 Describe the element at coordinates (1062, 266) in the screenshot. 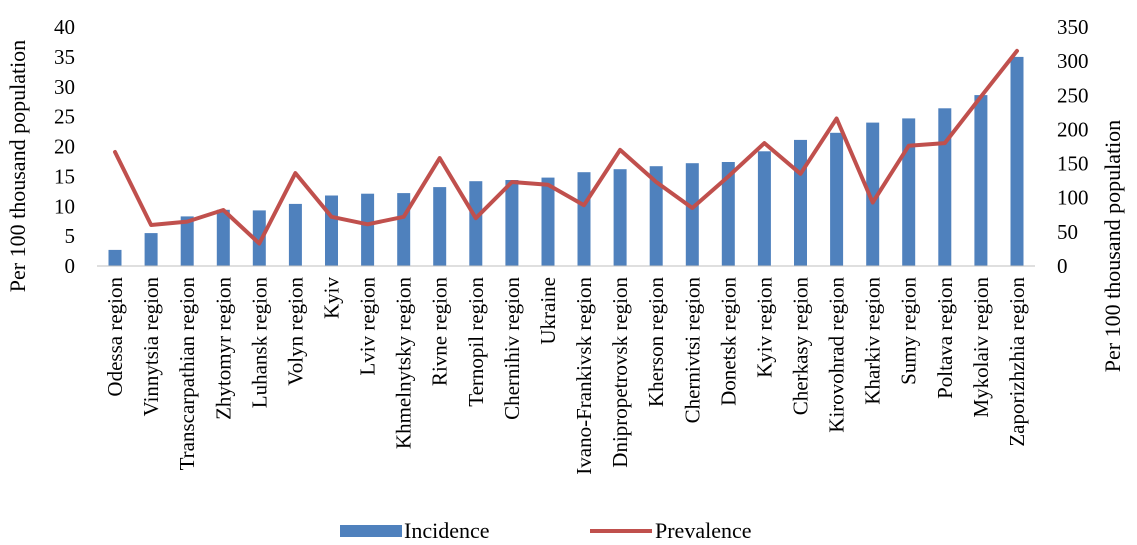

I see `y2-tick-label: 0` at that location.